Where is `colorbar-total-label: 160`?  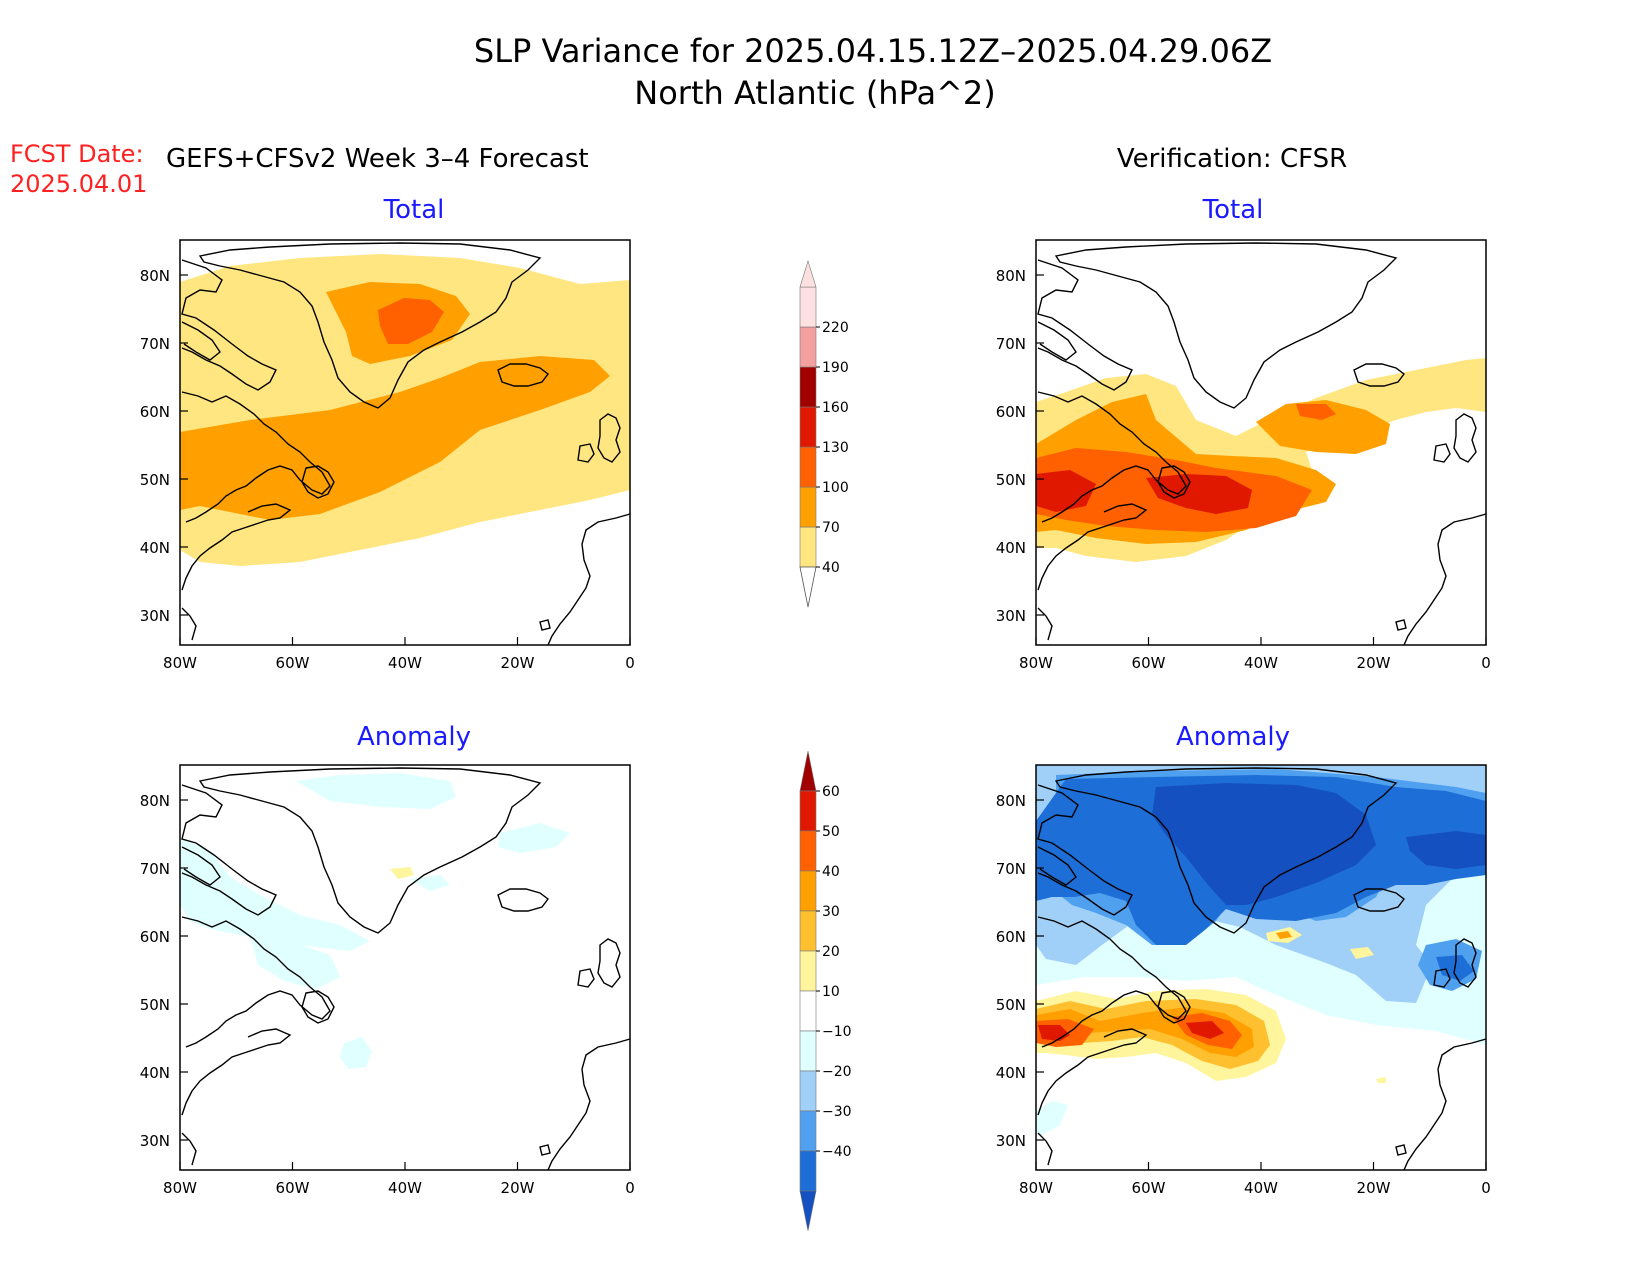
colorbar-total-label: 160 is located at coordinates (835, 408).